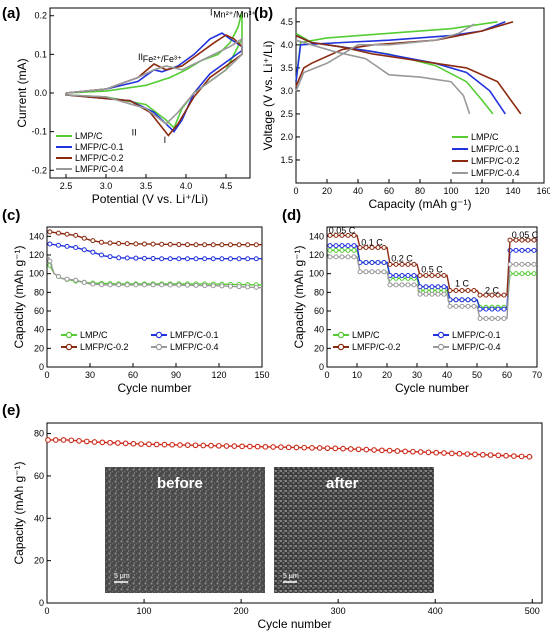 This screenshot has height=635, width=550. What do you see at coordinates (537, 375) in the screenshot?
I see `x-tick-label: 70` at bounding box center [537, 375].